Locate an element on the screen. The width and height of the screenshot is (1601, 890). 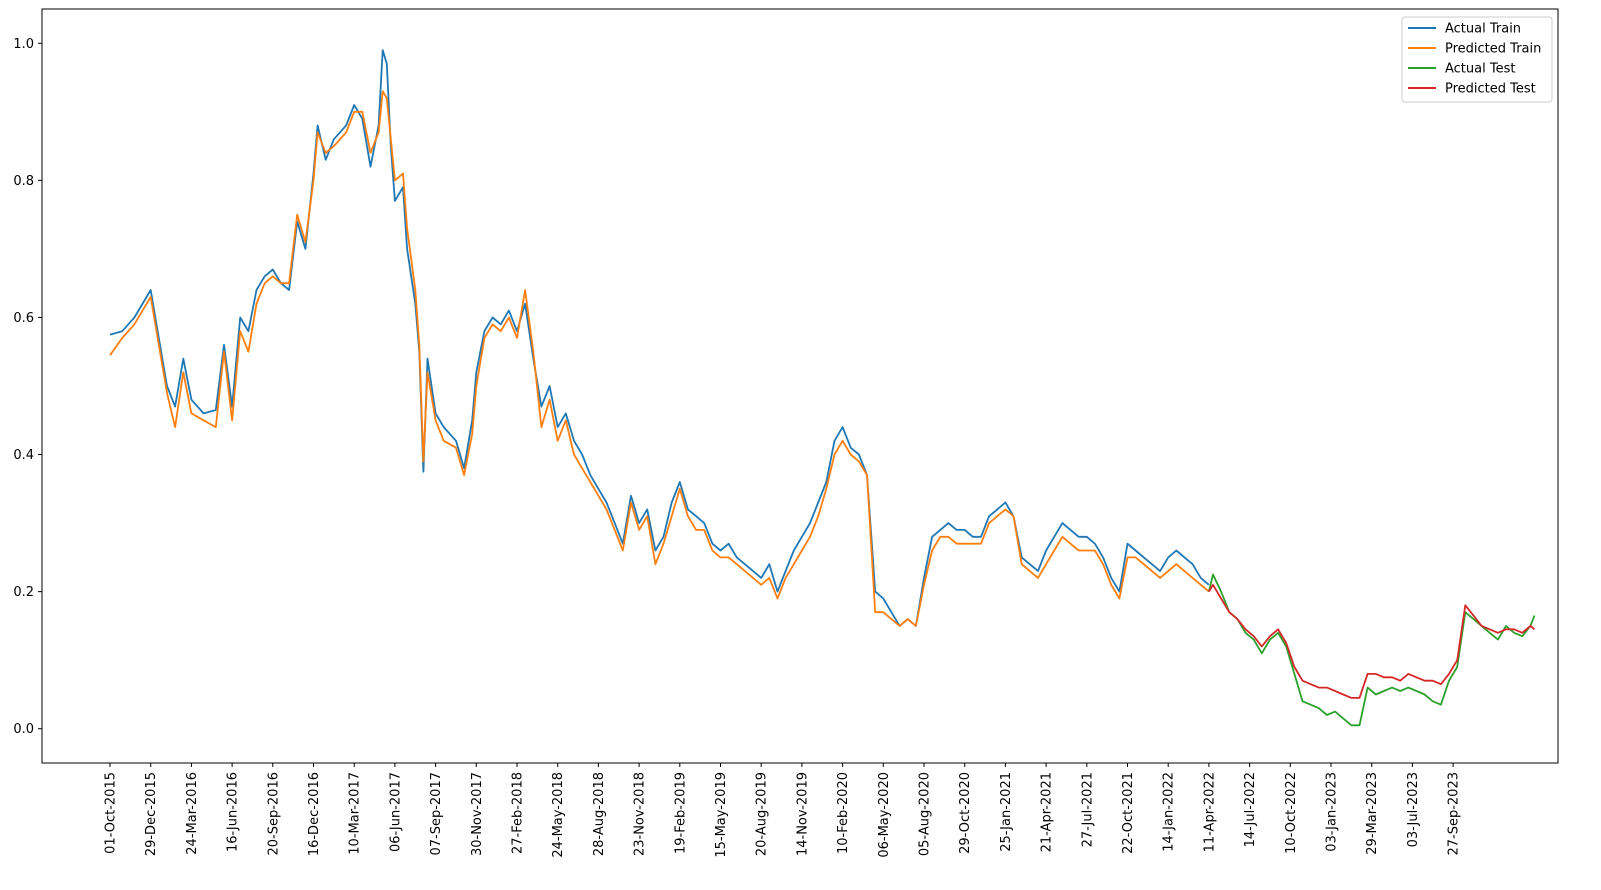
y-tick-label: 1.0 is located at coordinates (23, 44).